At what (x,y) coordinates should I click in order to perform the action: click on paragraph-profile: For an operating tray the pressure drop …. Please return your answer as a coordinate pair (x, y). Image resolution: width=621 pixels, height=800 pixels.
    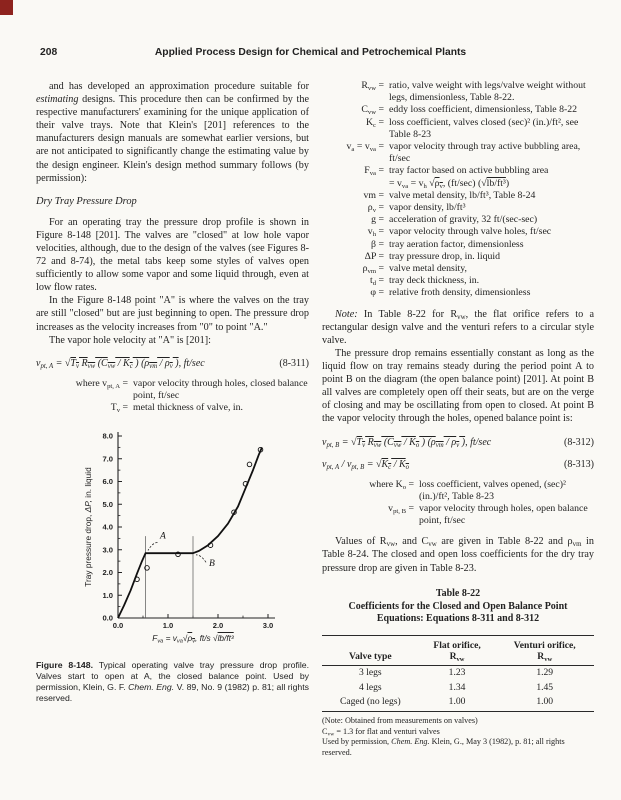
    Looking at the image, I should click on (172, 255).